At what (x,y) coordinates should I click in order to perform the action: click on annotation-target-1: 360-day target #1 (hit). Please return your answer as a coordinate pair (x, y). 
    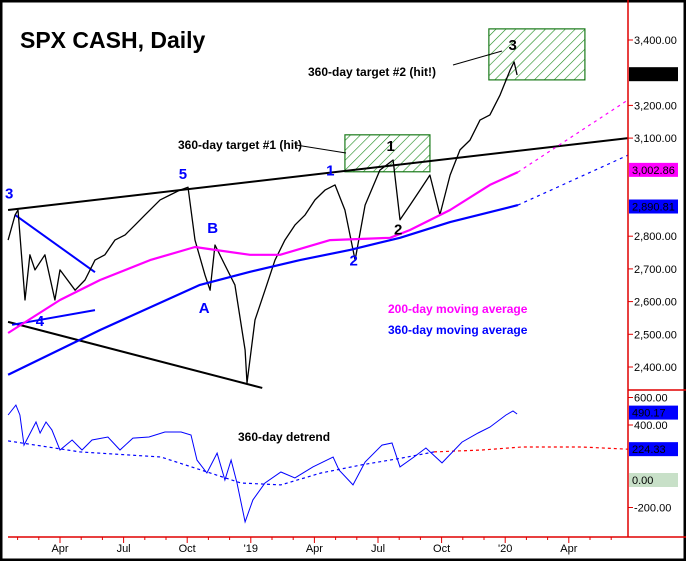
    Looking at the image, I should click on (240, 145).